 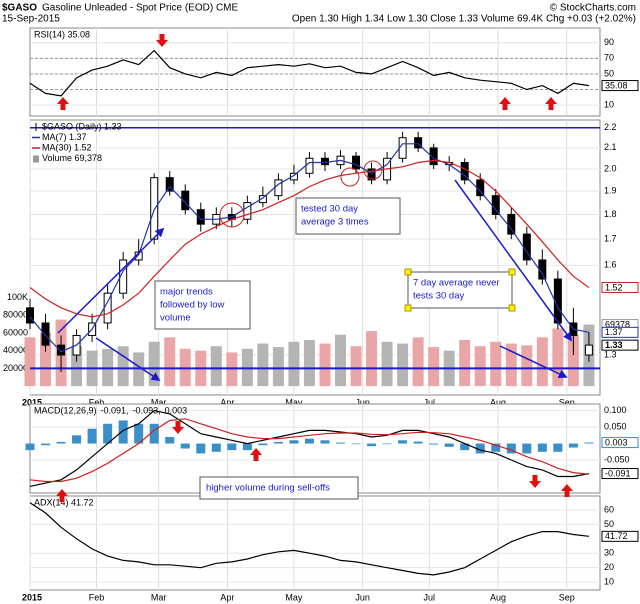 What do you see at coordinates (513, 260) in the screenshot?
I see `trend-arrow` at bounding box center [513, 260].